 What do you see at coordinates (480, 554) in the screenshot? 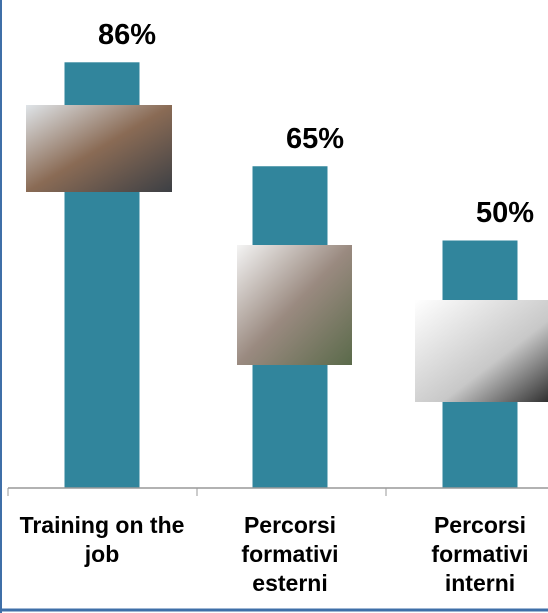
I see `x-tick-label: Percorsi formativi interni` at bounding box center [480, 554].